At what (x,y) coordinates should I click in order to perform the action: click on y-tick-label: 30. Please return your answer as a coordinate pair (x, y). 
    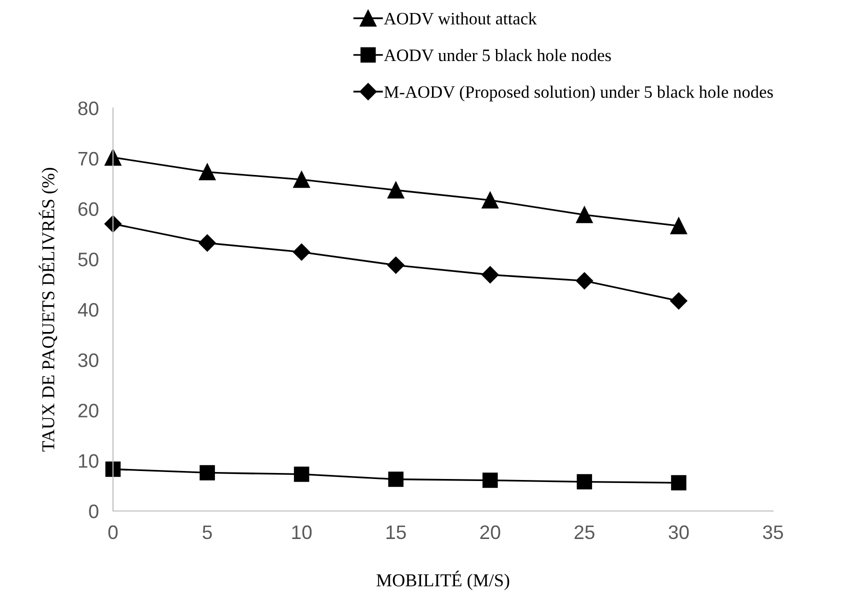
    Looking at the image, I should click on (88, 360).